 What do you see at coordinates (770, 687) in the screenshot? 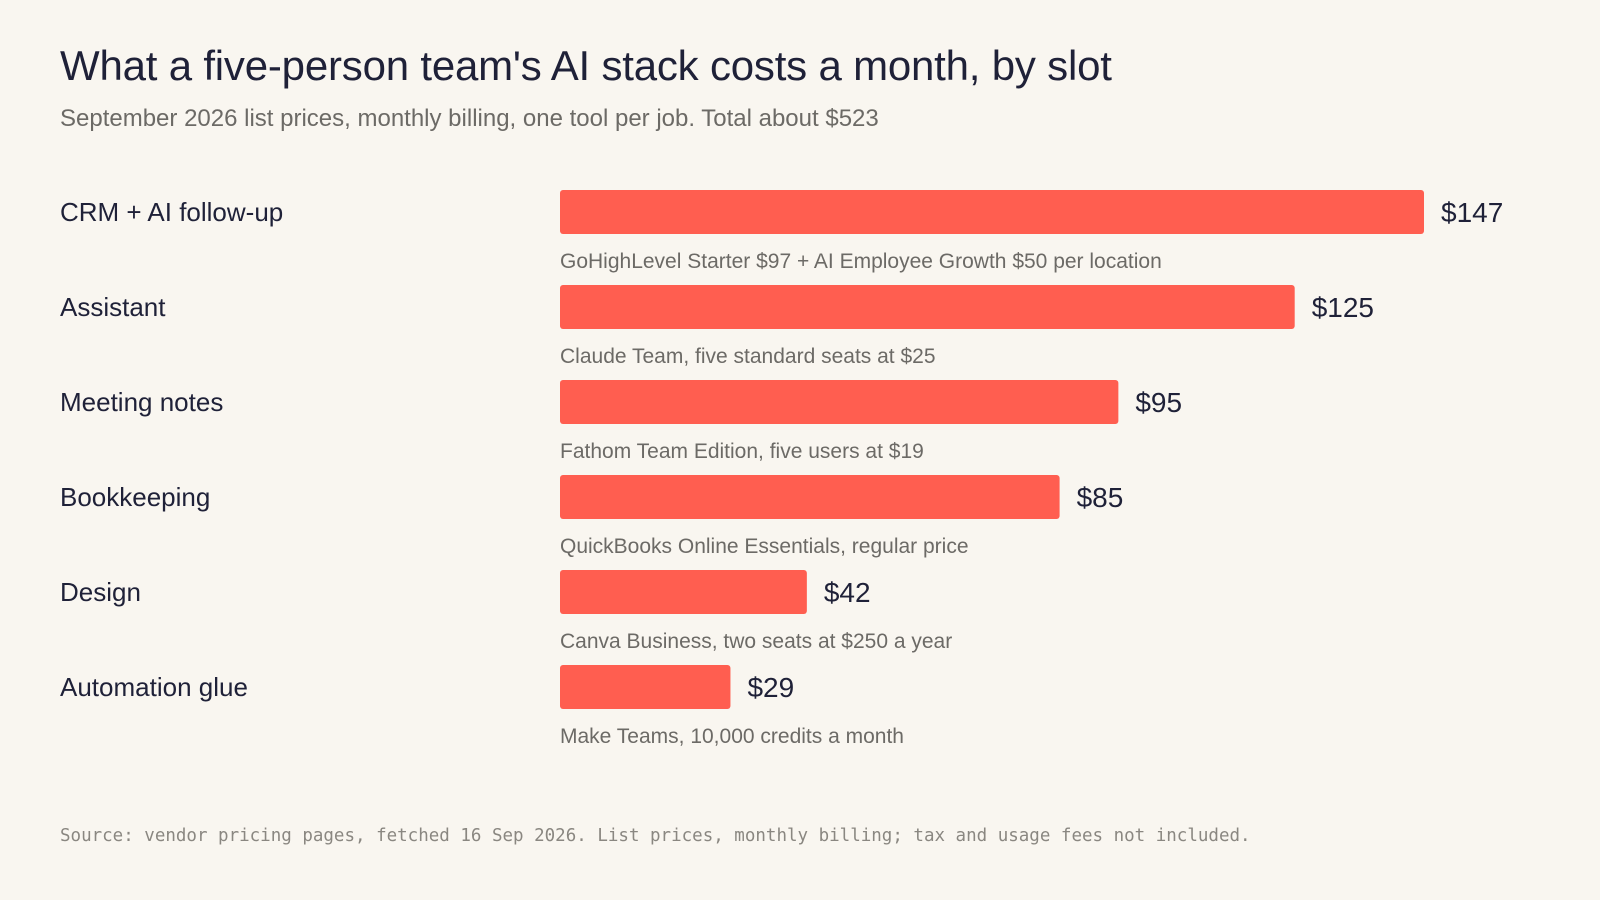
I see `value-label: $29` at bounding box center [770, 687].